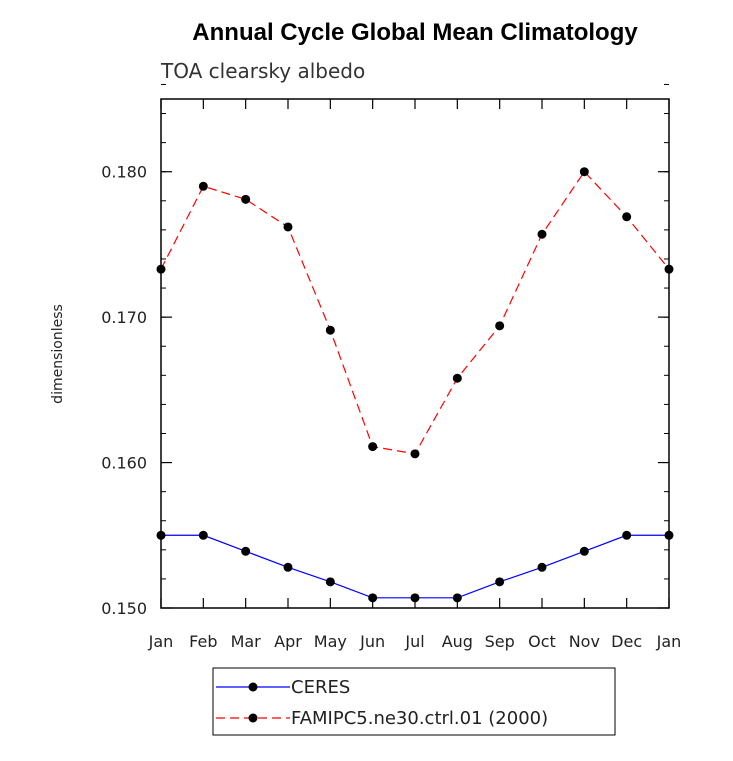 The image size is (733, 761). Describe the element at coordinates (330, 641) in the screenshot. I see `x-tick-label: May` at that location.